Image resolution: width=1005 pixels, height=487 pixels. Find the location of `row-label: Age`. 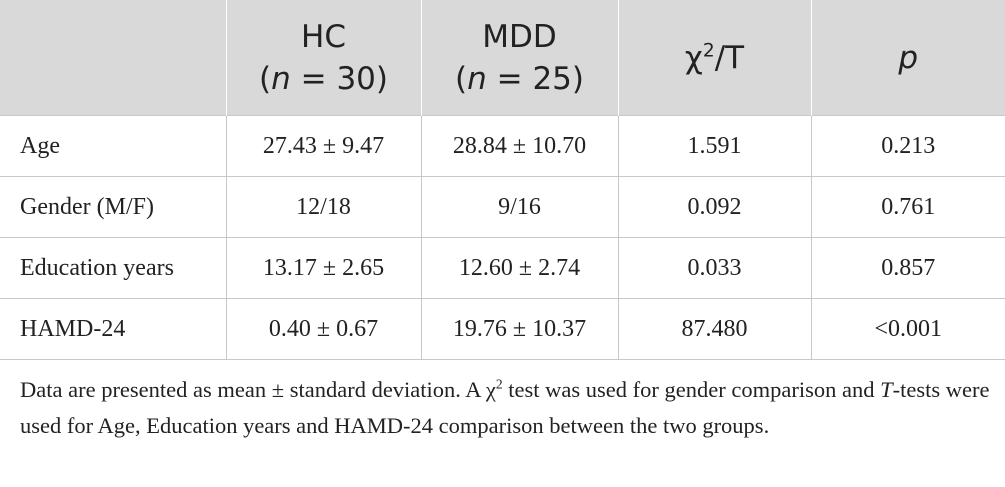

row-label: Age is located at coordinates (113, 146).